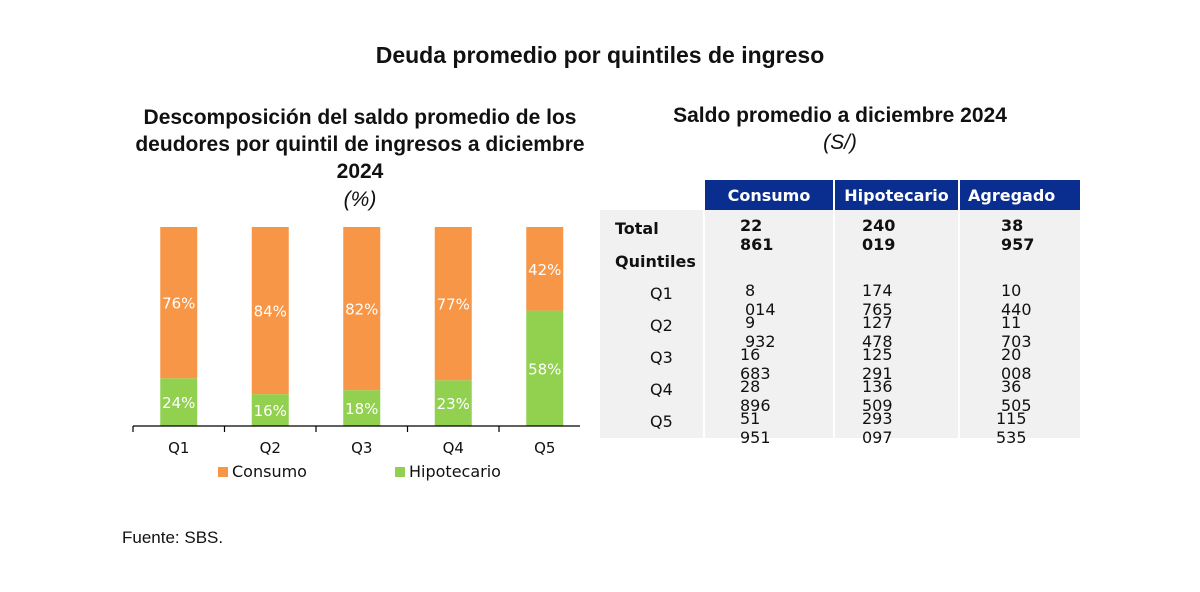  What do you see at coordinates (223, 471) in the screenshot?
I see `legend-swatch-consumo` at bounding box center [223, 471].